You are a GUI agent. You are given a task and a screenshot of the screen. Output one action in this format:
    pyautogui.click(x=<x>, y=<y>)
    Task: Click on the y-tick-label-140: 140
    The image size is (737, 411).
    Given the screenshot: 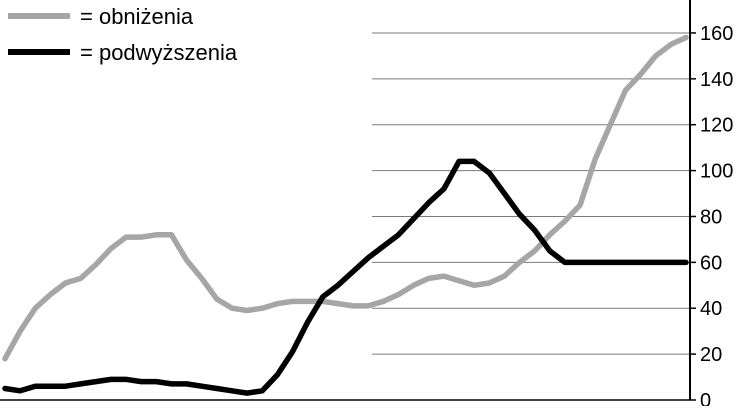 What is the action you would take?
    pyautogui.click(x=716, y=80)
    